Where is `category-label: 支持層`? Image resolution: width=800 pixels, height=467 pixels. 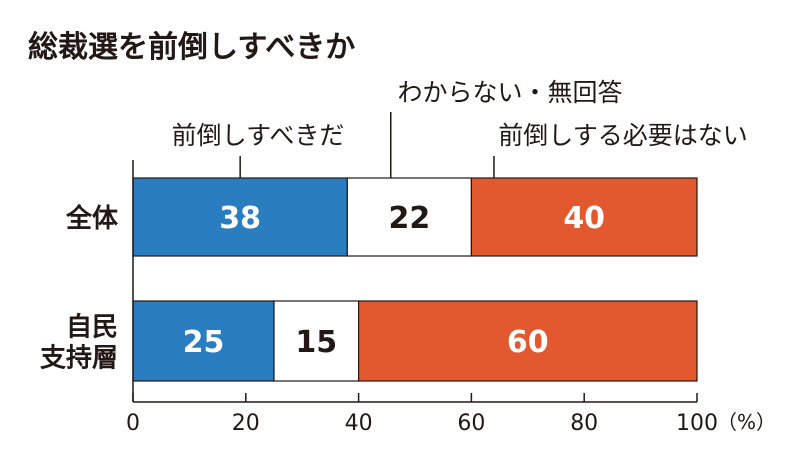 category-label: 支持層 is located at coordinates (79, 359).